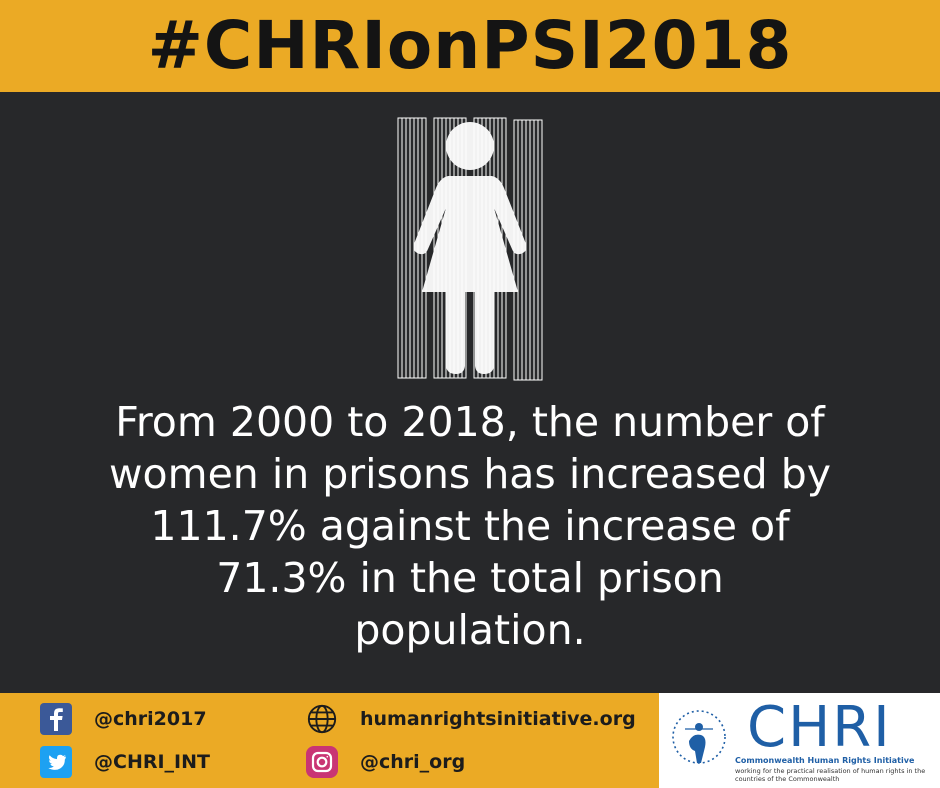  I want to click on prison-bars, so click(470, 249).